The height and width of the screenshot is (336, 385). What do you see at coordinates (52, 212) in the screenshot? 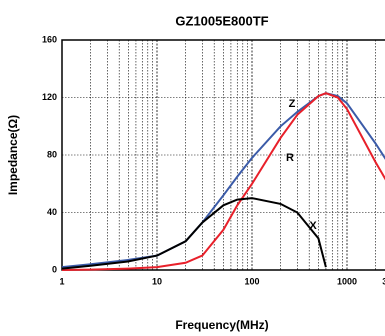
I see `y-tick-label: 40` at bounding box center [52, 212].